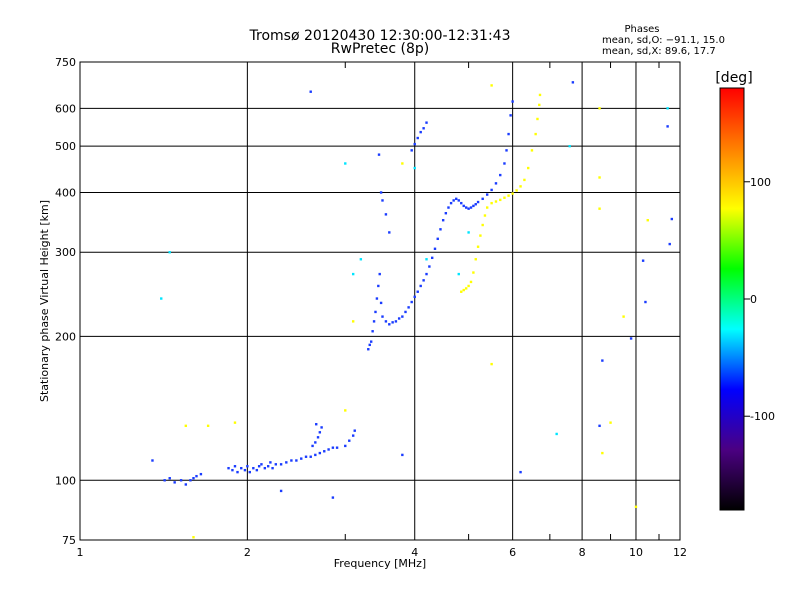 The width and height of the screenshot is (800, 600). What do you see at coordinates (247, 552) in the screenshot?
I see `x-tick-label: 2` at bounding box center [247, 552].